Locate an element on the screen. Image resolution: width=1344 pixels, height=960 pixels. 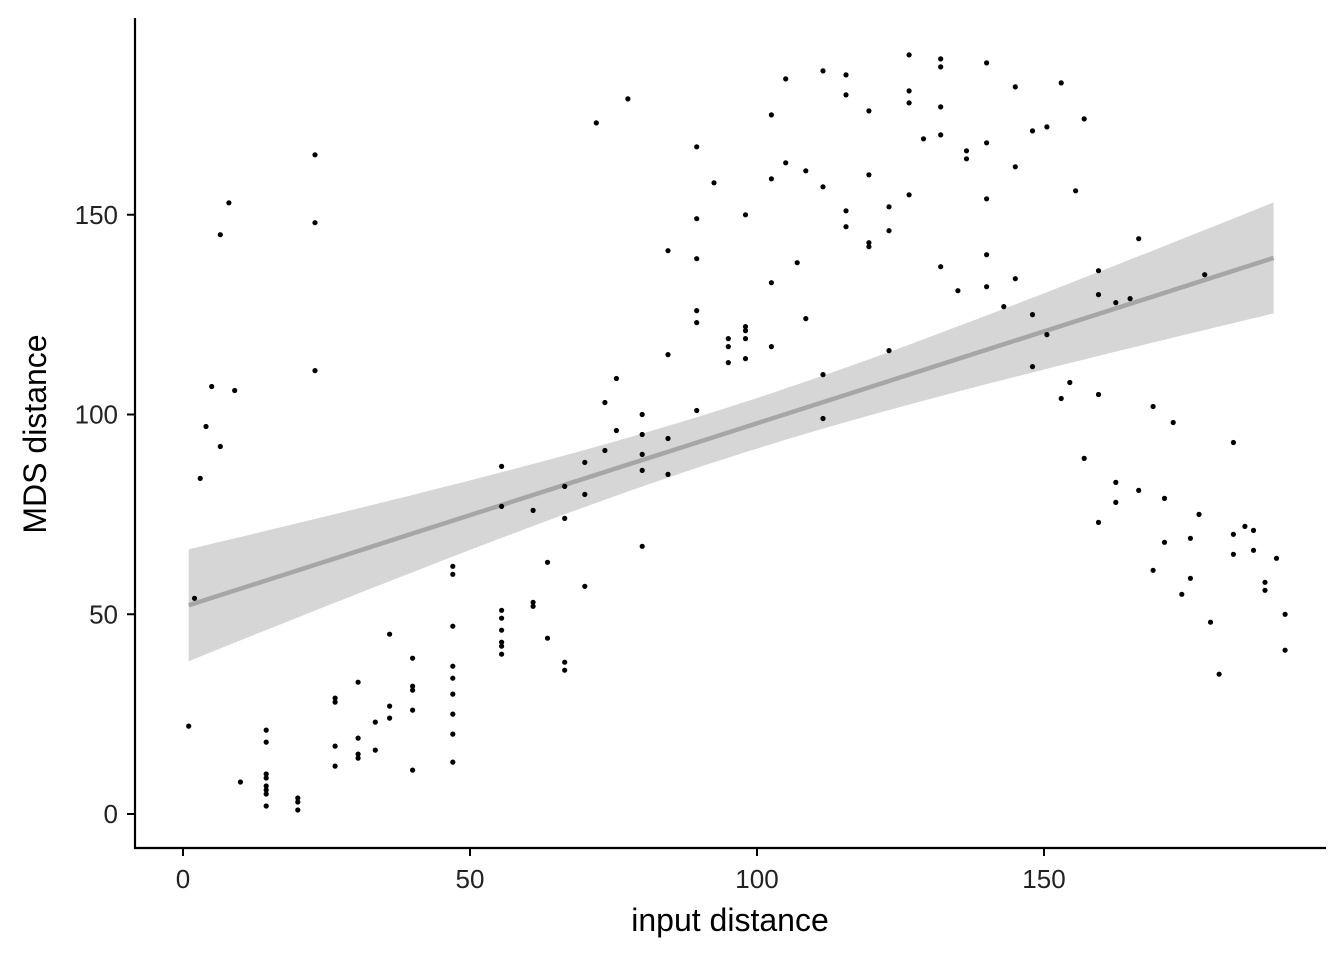
x-tick-label: 0 is located at coordinates (183, 879).